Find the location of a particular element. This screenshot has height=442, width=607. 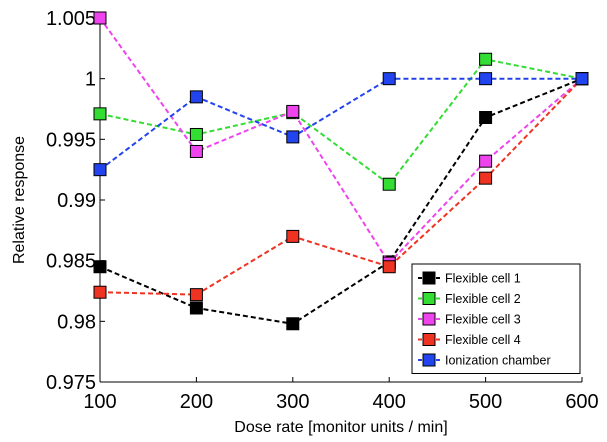

y-tick-label: 0.995 is located at coordinates (71, 140).